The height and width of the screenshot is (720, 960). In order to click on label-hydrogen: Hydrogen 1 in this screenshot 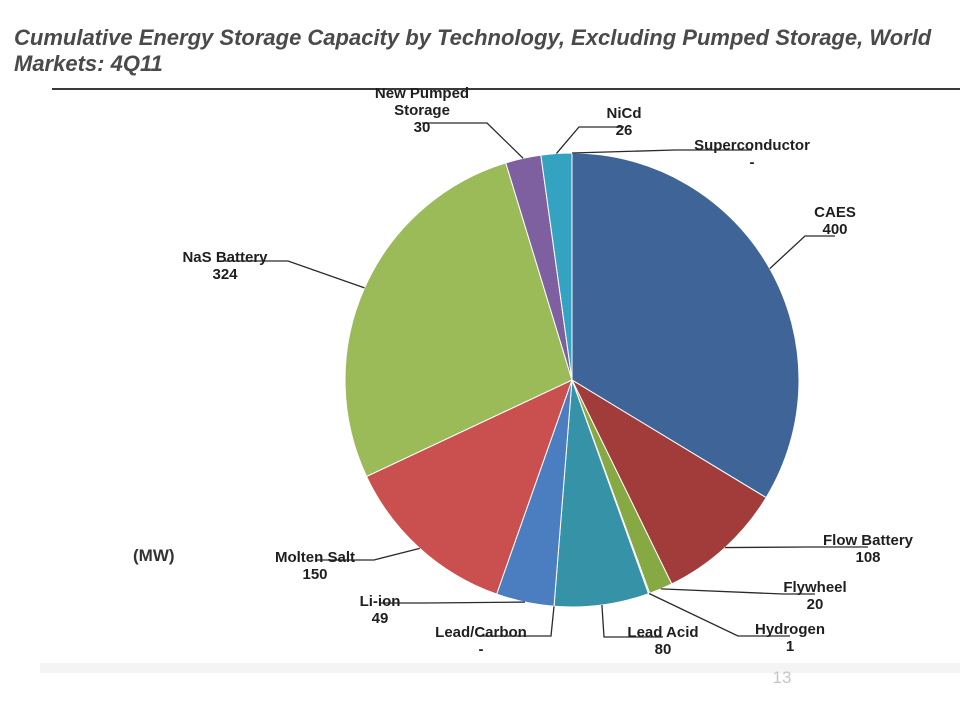, I will do `click(790, 638)`.